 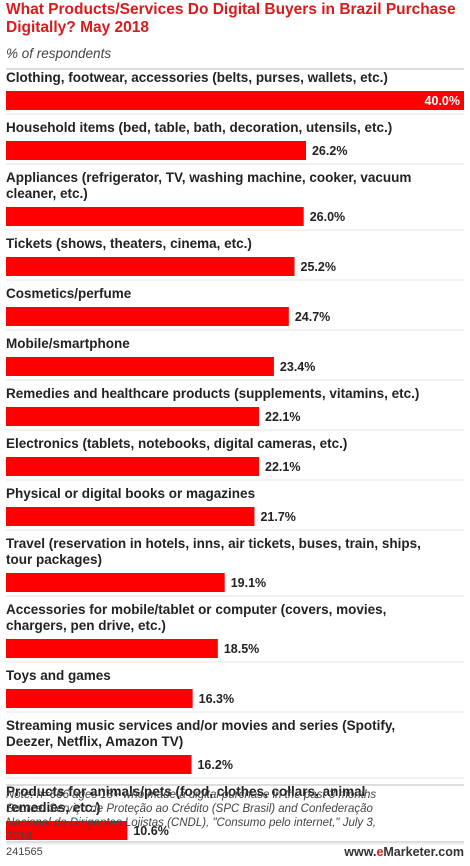 I want to click on chart-subtitle: % of respondents, so click(x=59, y=53).